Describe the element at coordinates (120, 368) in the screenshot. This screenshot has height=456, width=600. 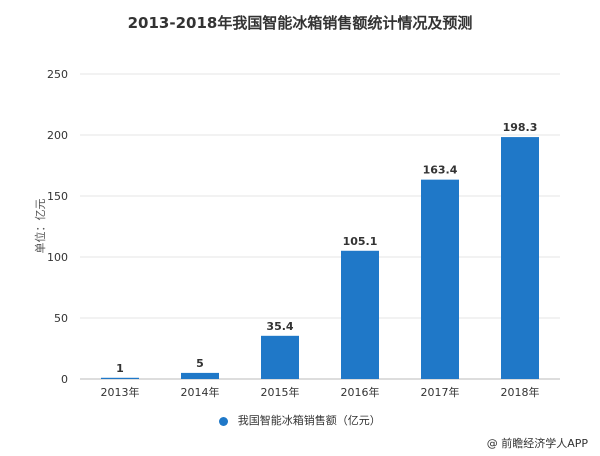
I see `data-label: 1` at that location.